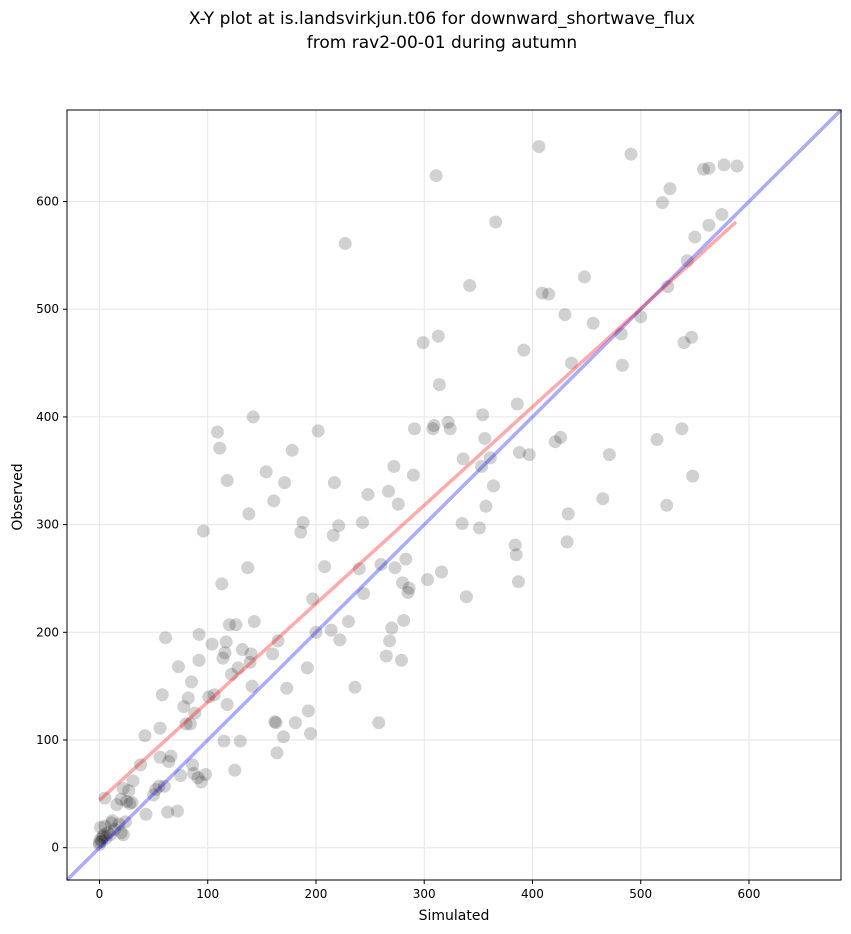 The width and height of the screenshot is (851, 934). Describe the element at coordinates (316, 894) in the screenshot. I see `x-tick-label: 200` at that location.